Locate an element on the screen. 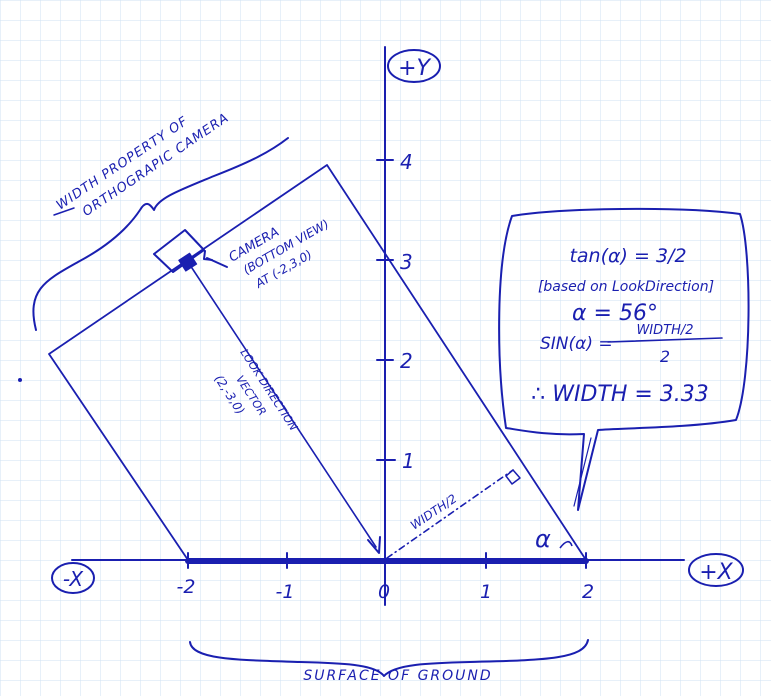 The image size is (771, 696). note-alpha-line: α = 56° is located at coordinates (615, 313).